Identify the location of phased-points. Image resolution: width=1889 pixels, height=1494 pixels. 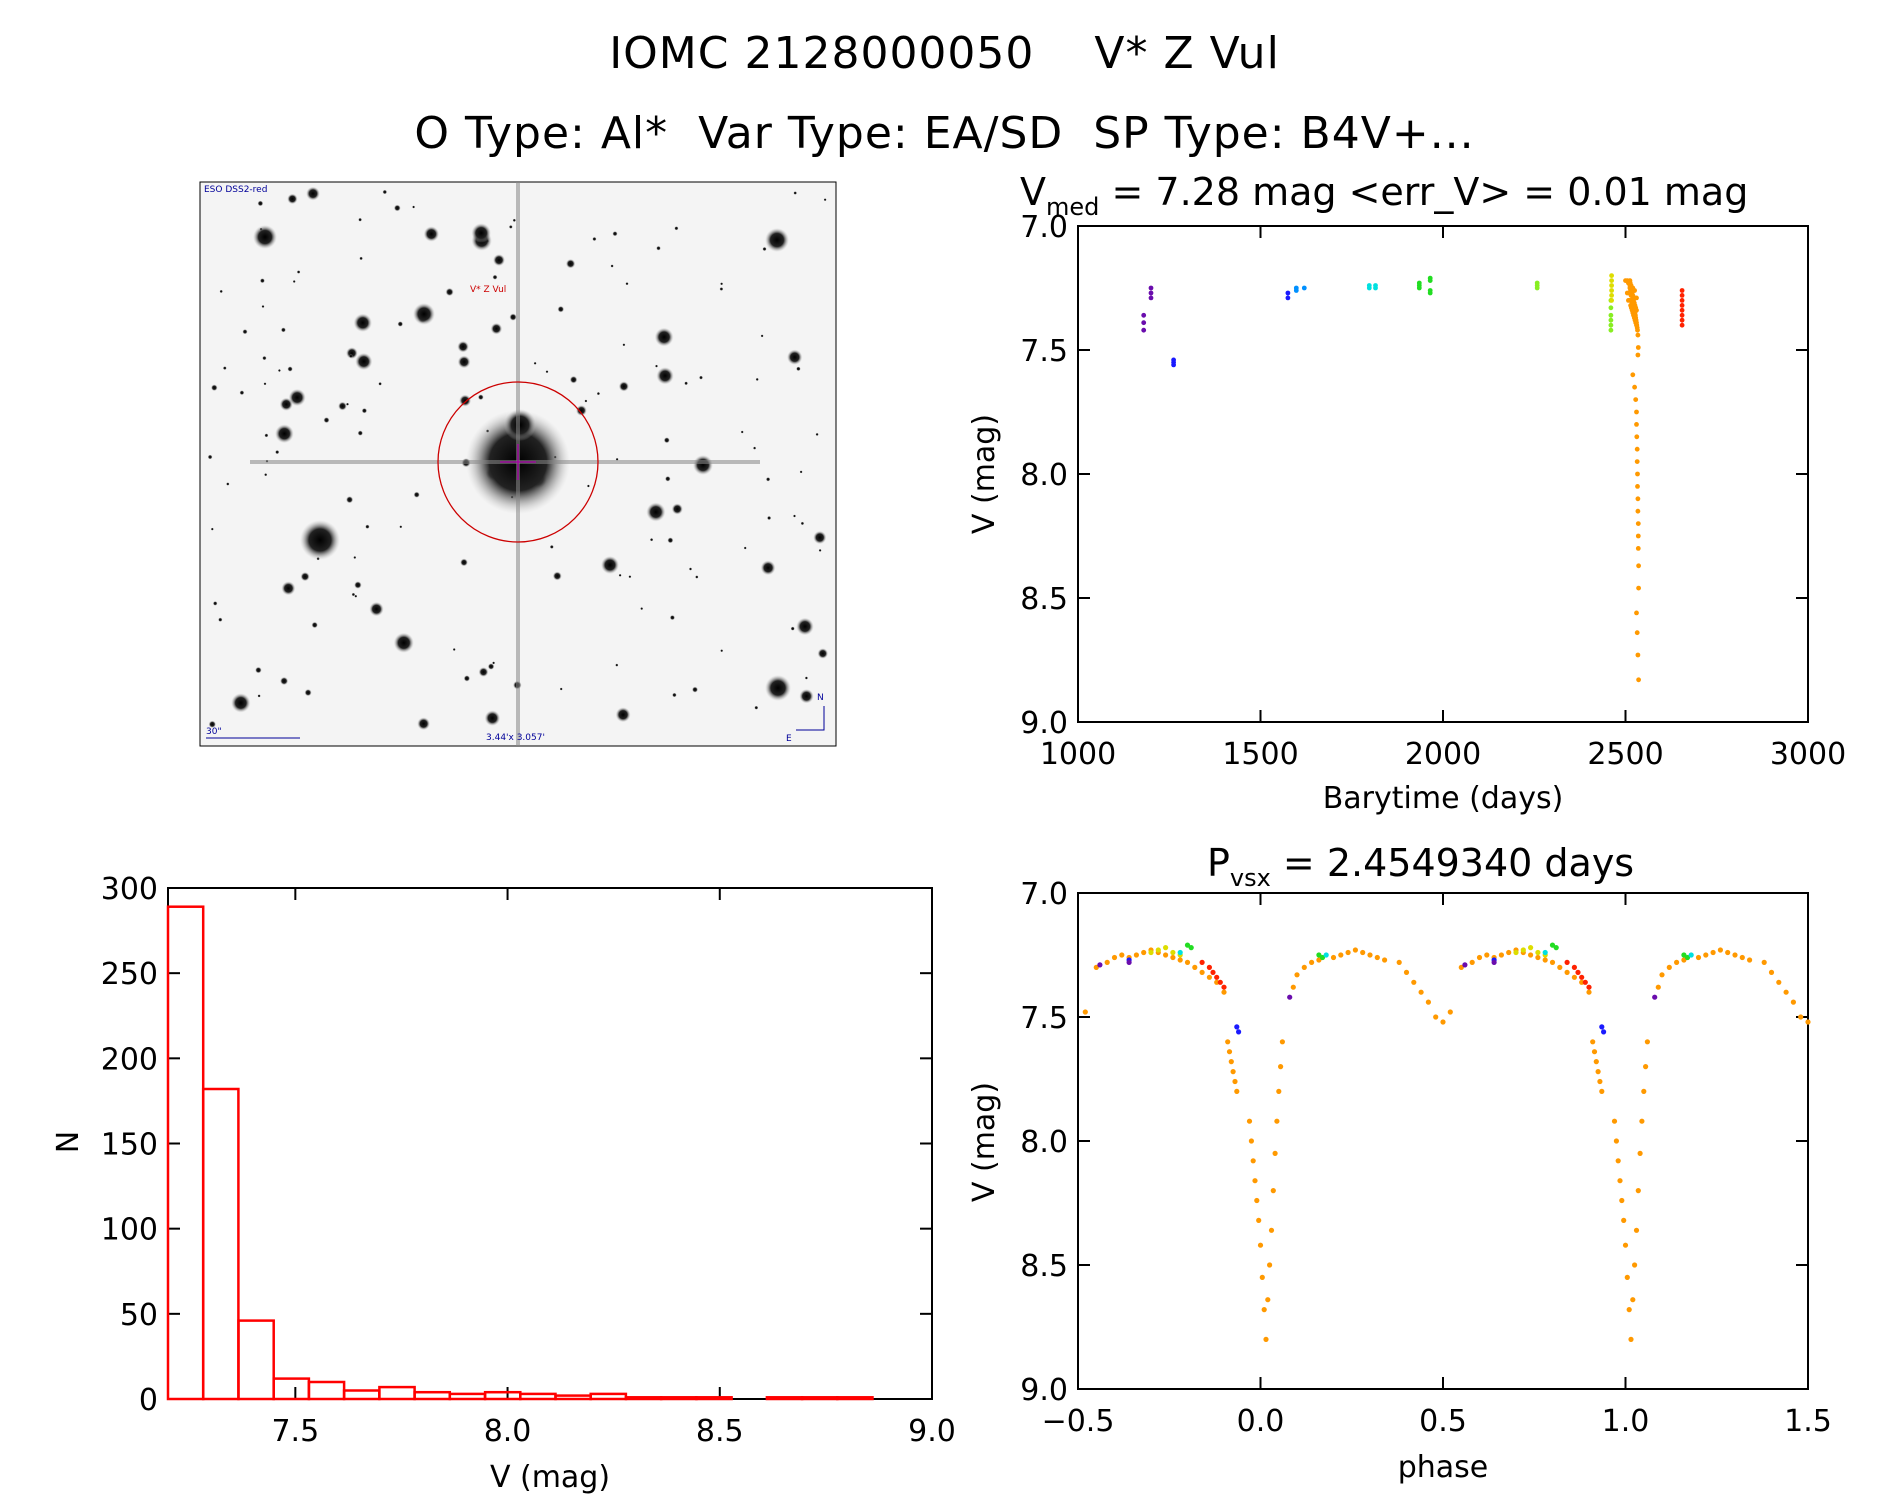
(1446, 1142).